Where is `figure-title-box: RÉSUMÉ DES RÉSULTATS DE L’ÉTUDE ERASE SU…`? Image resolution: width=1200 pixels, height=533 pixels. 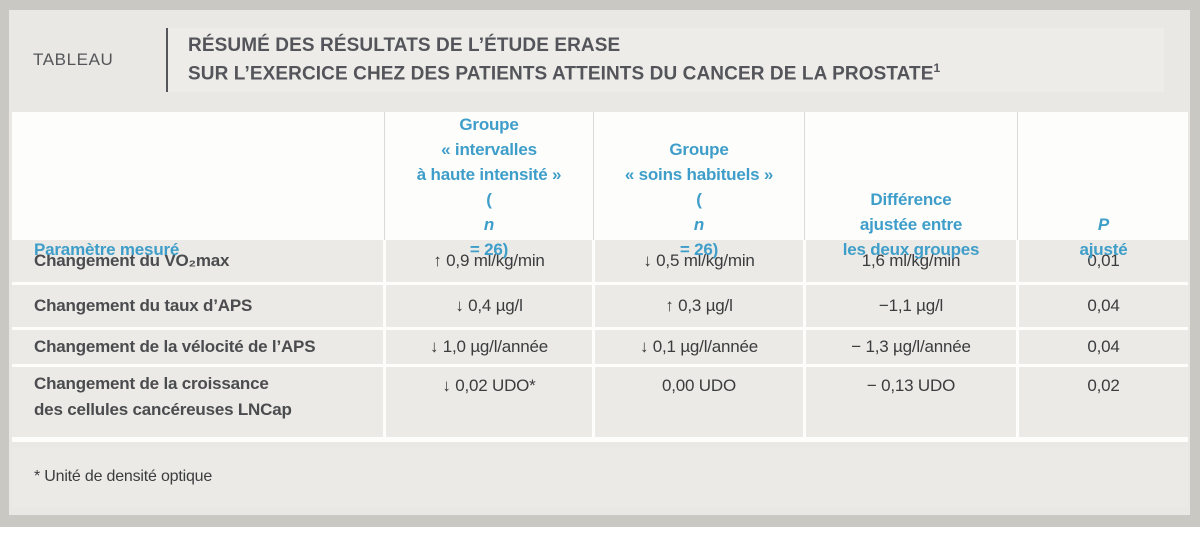
figure-title-box: RÉSUMÉ DES RÉSULTATS DE L’ÉTUDE ERASE SU… is located at coordinates (666, 60).